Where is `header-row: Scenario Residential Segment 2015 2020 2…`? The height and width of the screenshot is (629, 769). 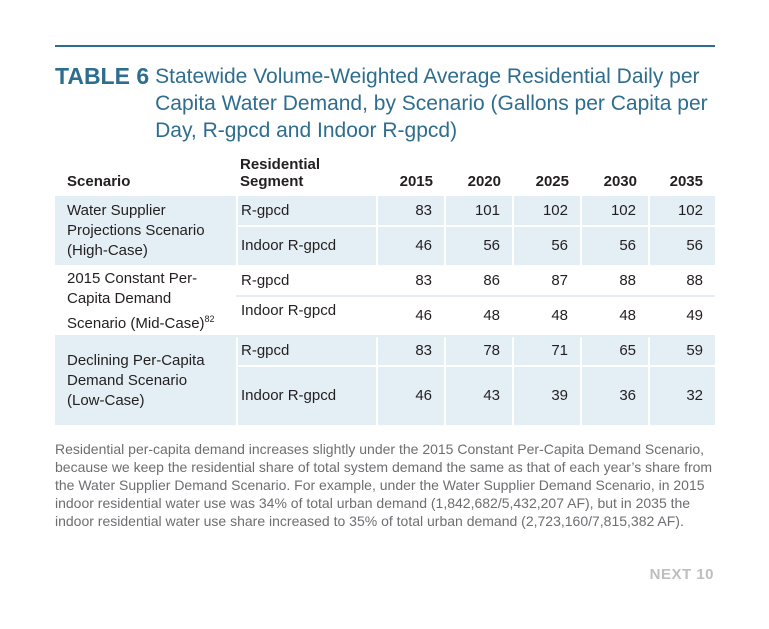
header-row: Scenario Residential Segment 2015 2020 2… is located at coordinates (385, 176).